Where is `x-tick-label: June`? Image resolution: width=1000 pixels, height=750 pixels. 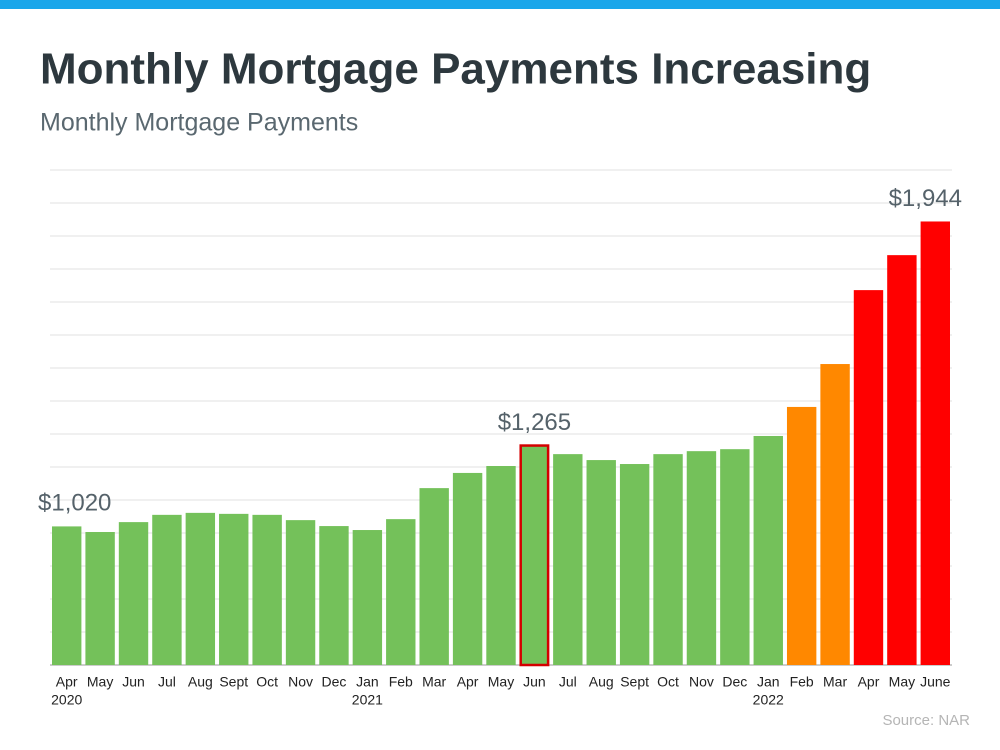 x-tick-label: June is located at coordinates (935, 682).